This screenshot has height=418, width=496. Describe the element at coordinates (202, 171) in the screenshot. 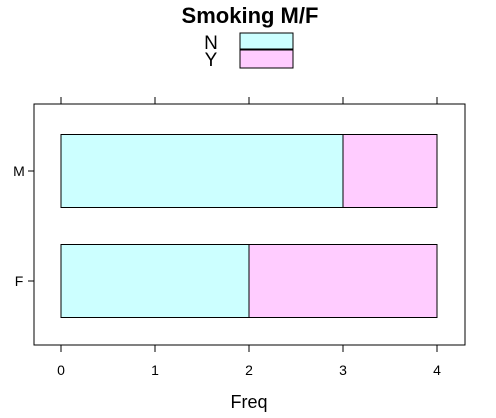

I see `bar-m-n` at that location.